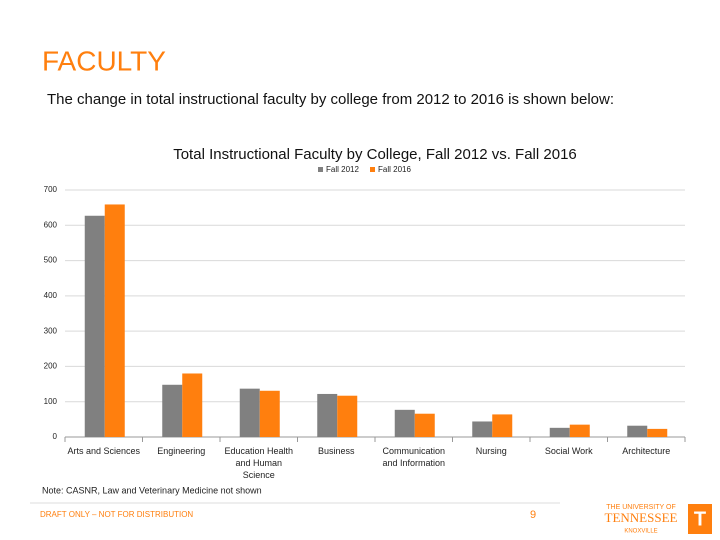 The height and width of the screenshot is (540, 720). What do you see at coordinates (641, 517) in the screenshot?
I see `logo-line: TENNESSEE` at bounding box center [641, 517].